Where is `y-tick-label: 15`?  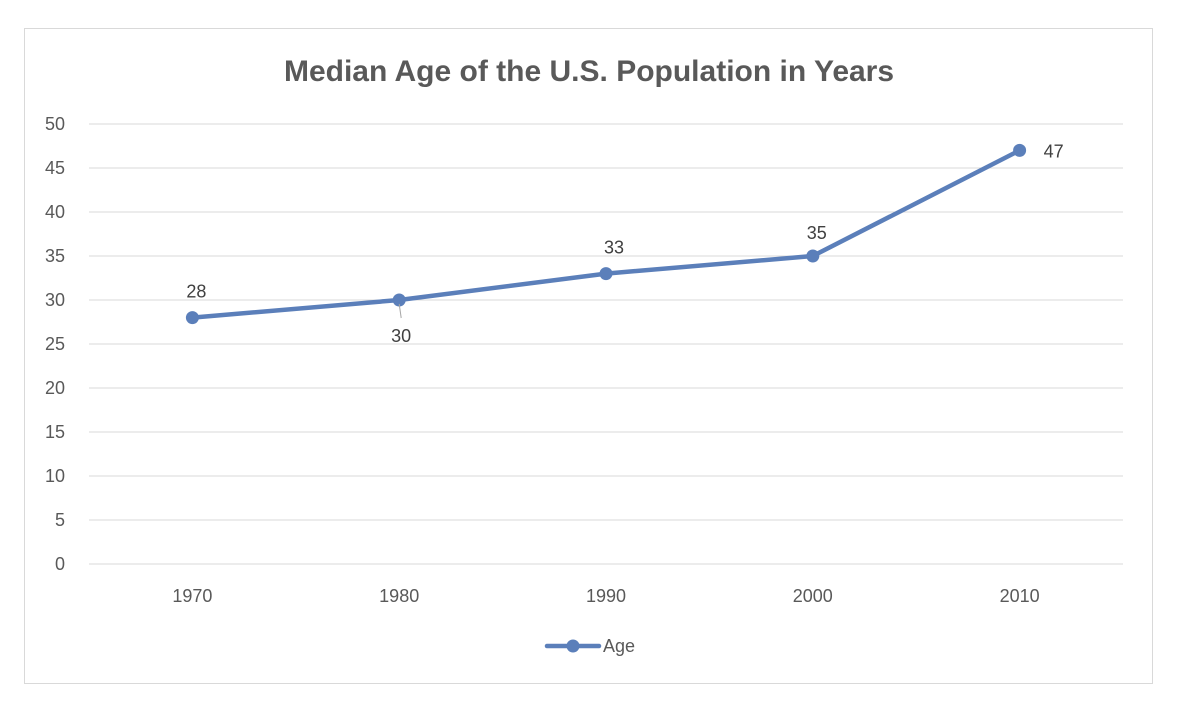 y-tick-label: 15 is located at coordinates (55, 432).